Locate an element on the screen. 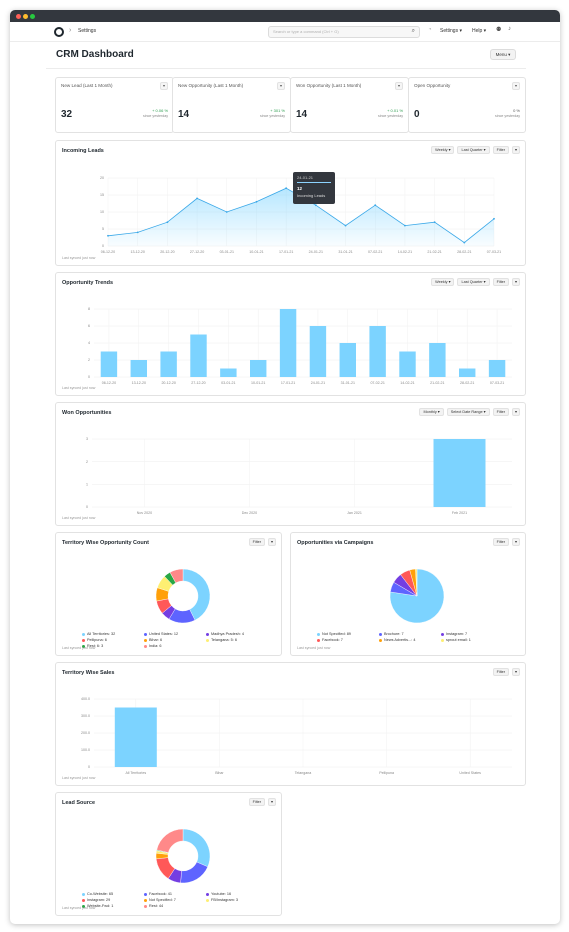  chart-controls: Monthly ▾ Select Date Range ▾ Filter ▾ is located at coordinates (469, 412).